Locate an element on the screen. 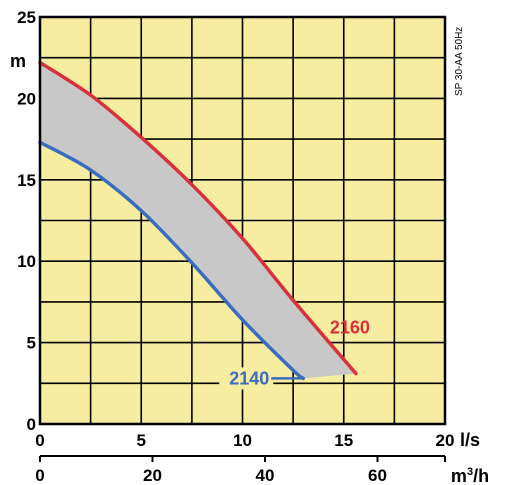 The height and width of the screenshot is (485, 508). series-label-2140: 2140 is located at coordinates (249, 378).